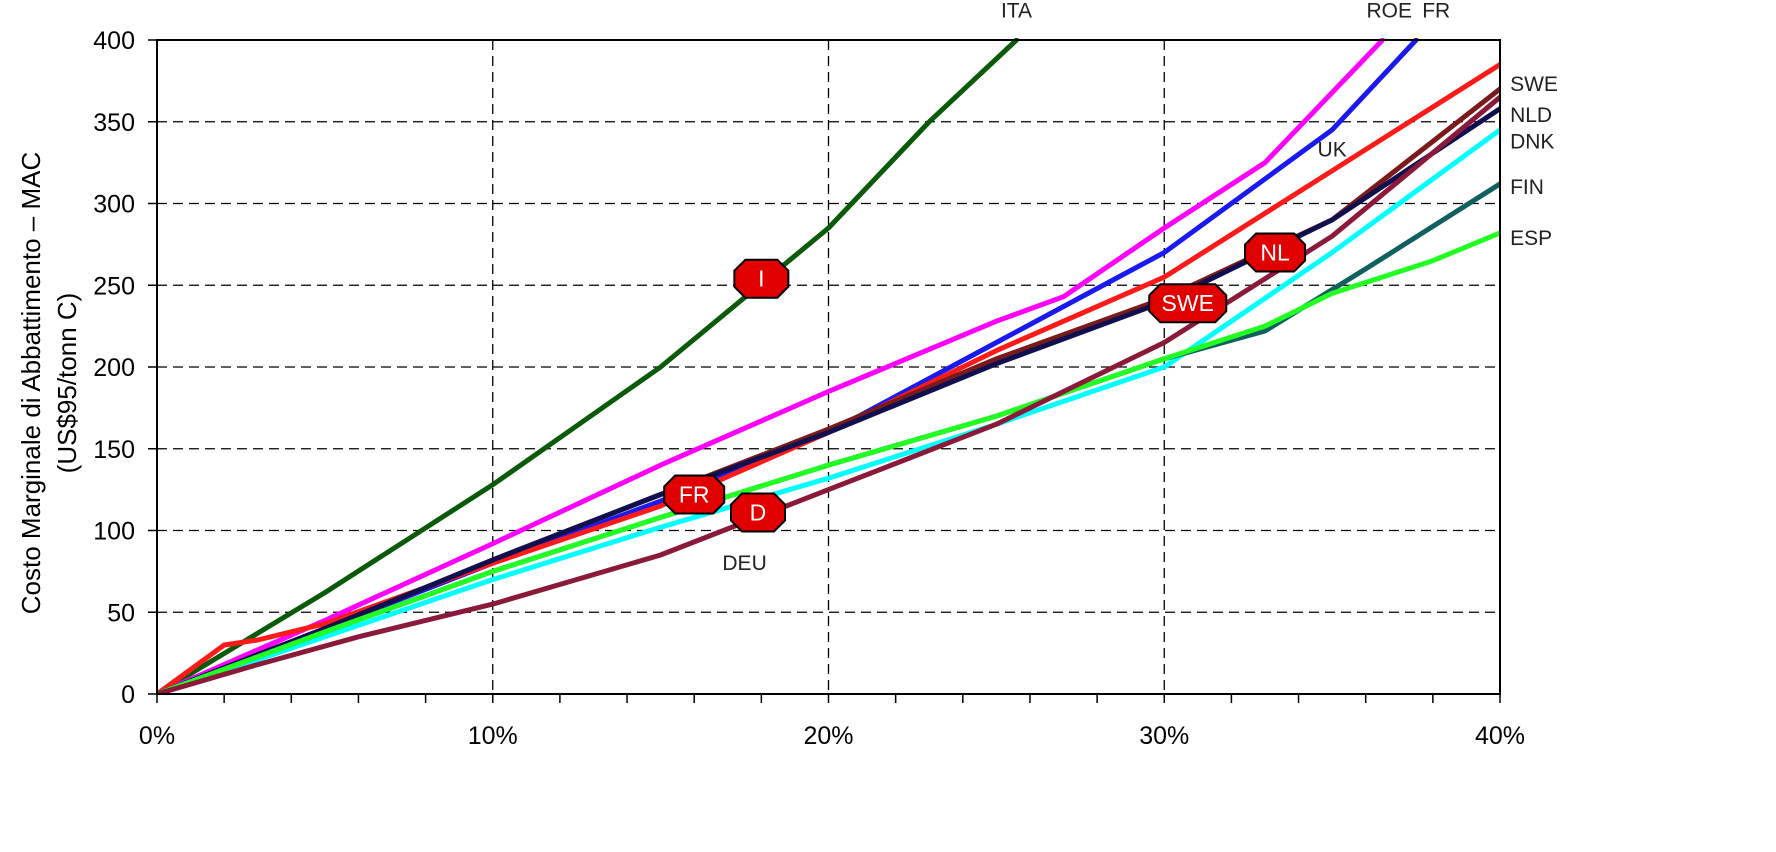 The image size is (1776, 852). I want to click on marker-label: SWE, so click(1188, 303).